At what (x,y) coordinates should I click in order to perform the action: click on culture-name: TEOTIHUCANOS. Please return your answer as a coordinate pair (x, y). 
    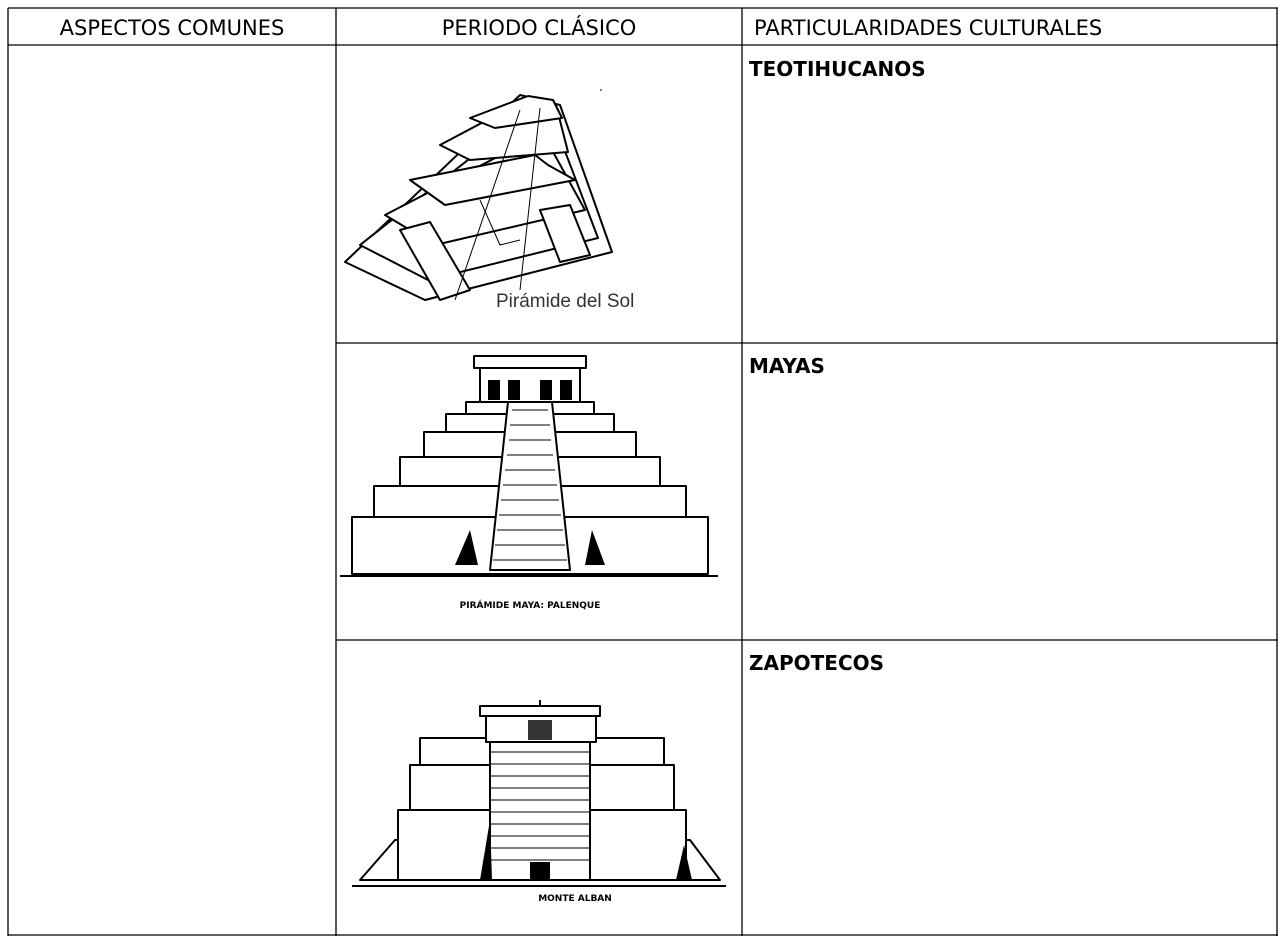
    Looking at the image, I should click on (837, 69).